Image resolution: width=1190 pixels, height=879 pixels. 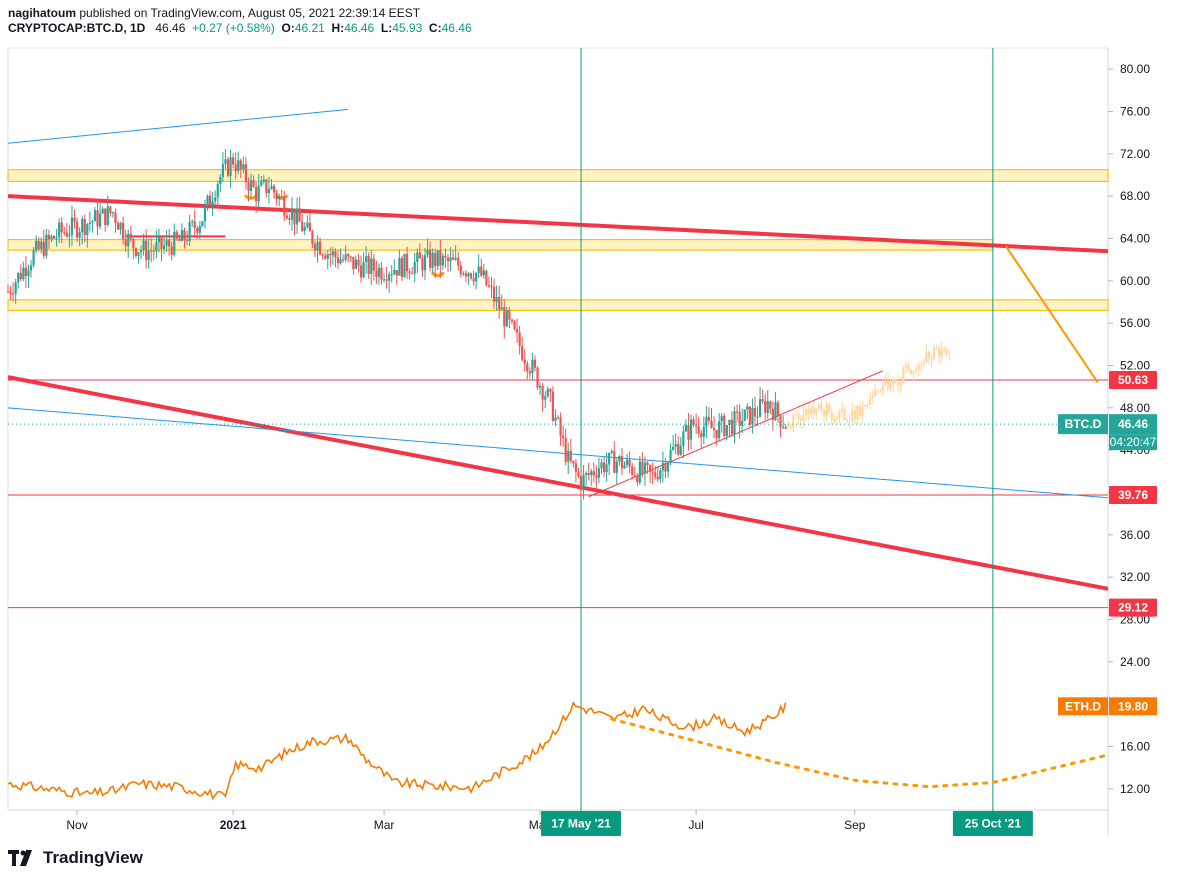 What do you see at coordinates (581, 823) in the screenshot?
I see `date-marker-label-bg` at bounding box center [581, 823].